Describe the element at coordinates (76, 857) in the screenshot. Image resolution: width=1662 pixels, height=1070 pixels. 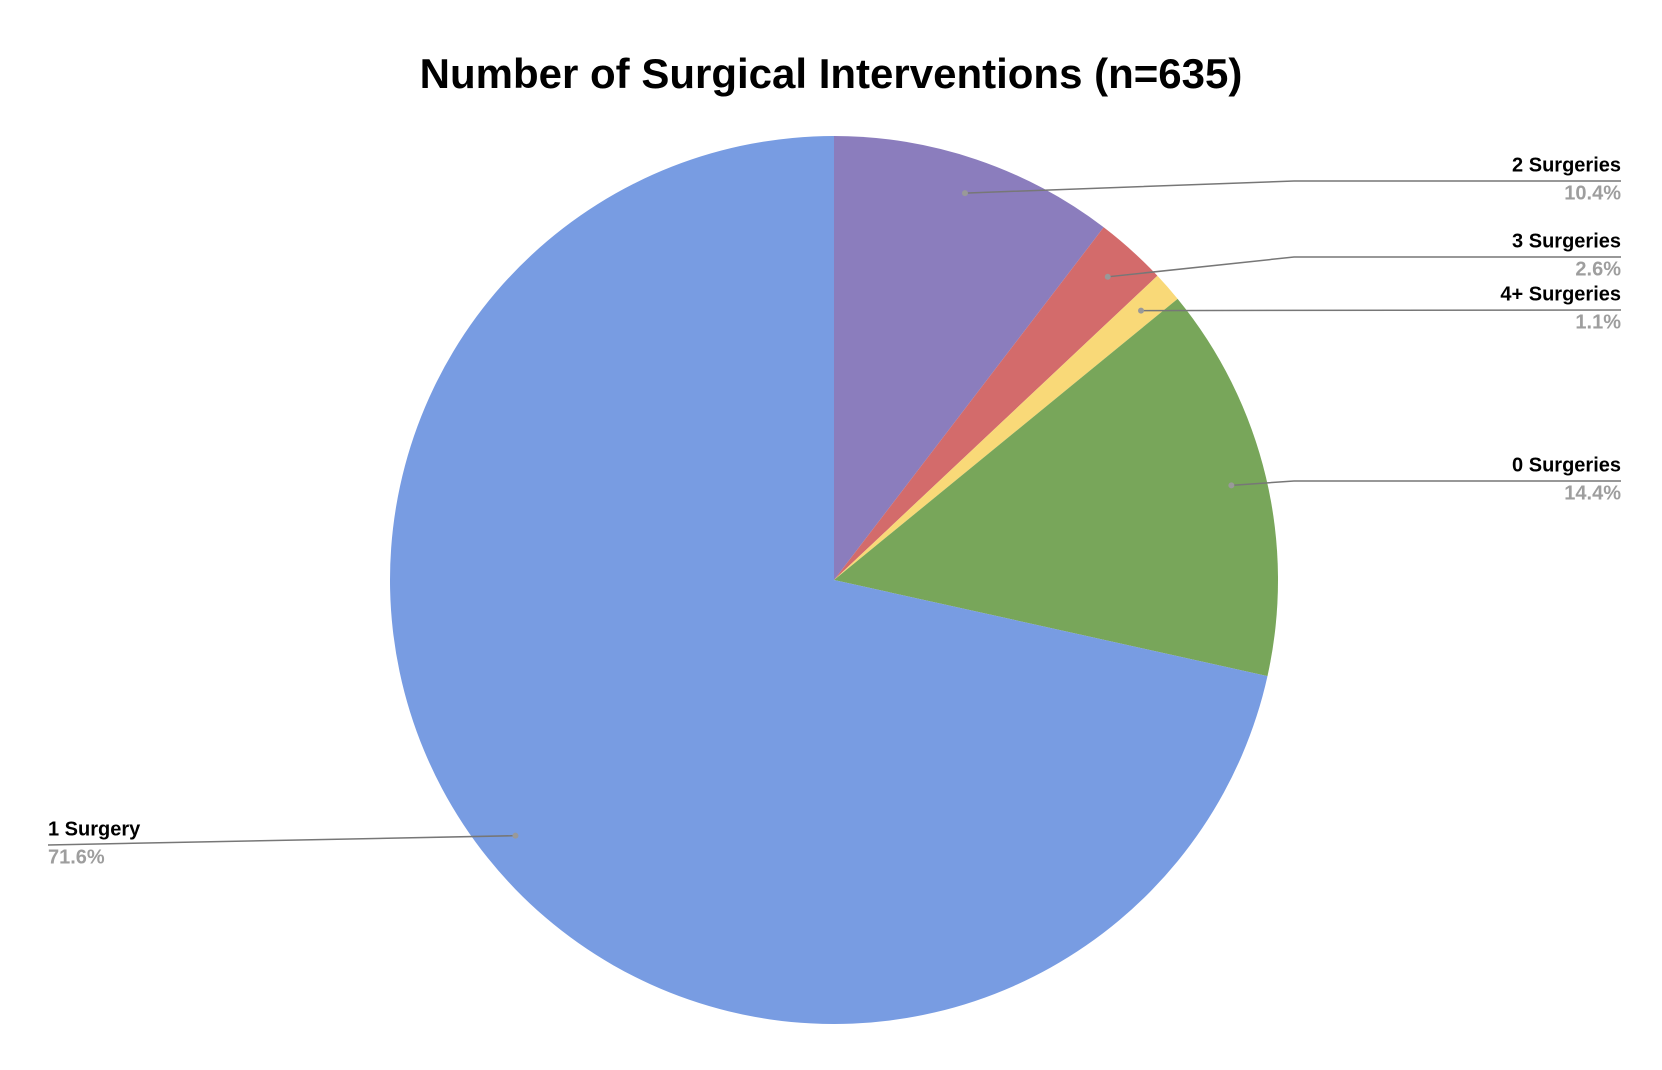
I see `slice-value-label: 71.6%` at that location.